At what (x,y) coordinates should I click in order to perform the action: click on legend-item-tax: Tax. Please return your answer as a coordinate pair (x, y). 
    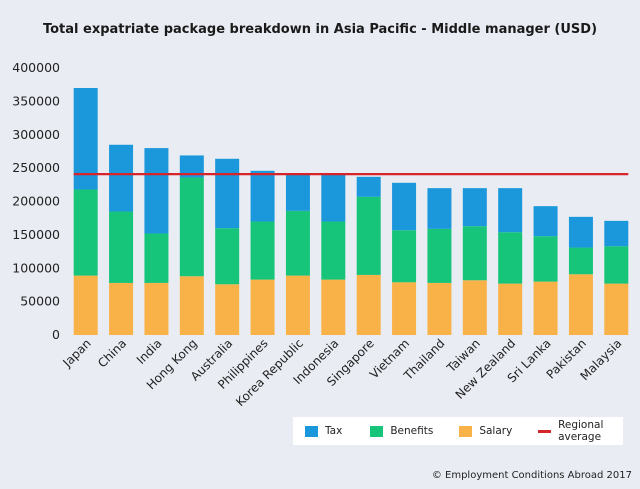
    Looking at the image, I should click on (323, 431).